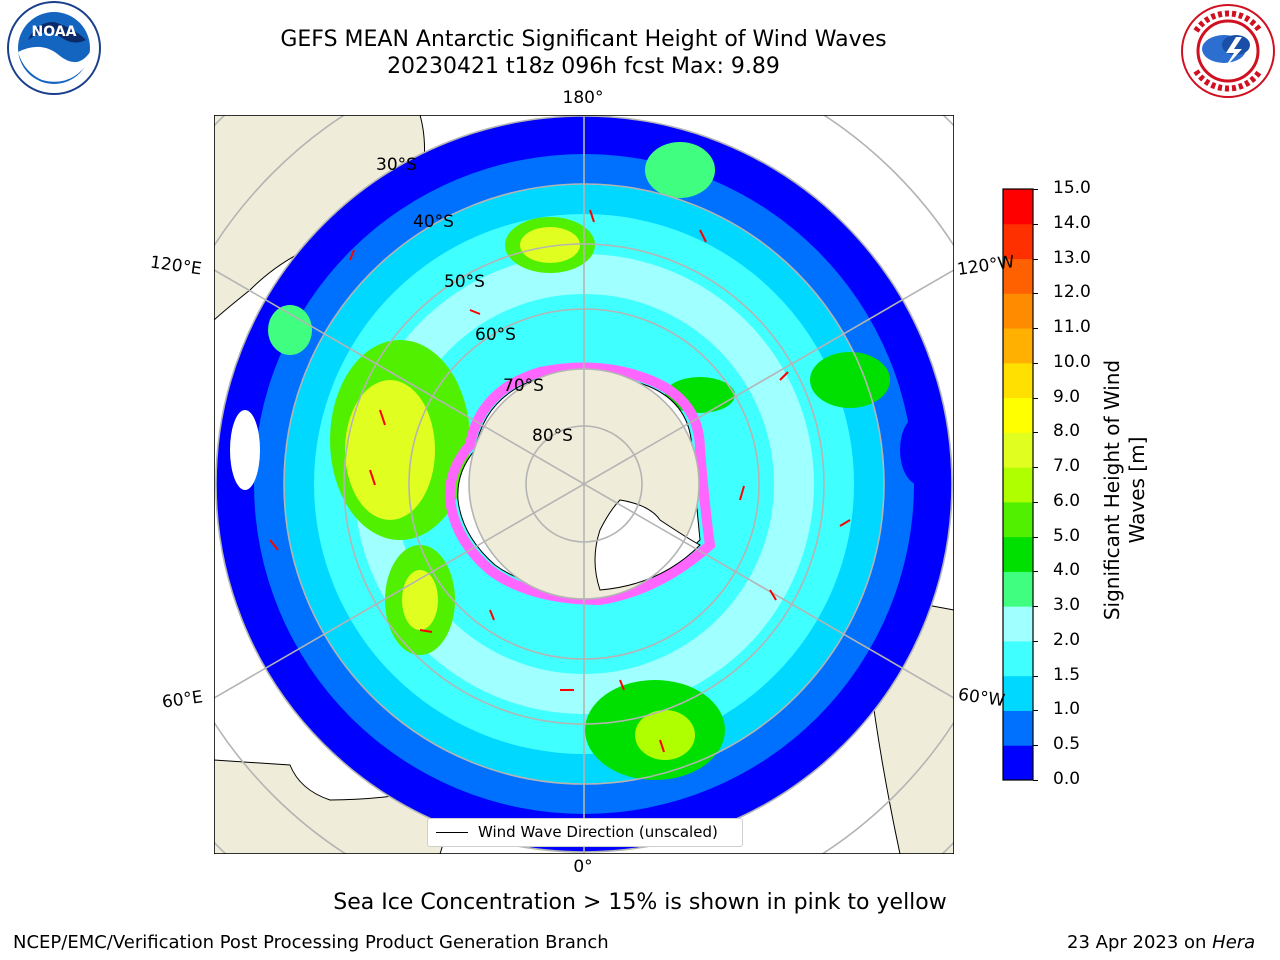  What do you see at coordinates (1067, 570) in the screenshot?
I see `colorbar-tick-label: 4.0` at bounding box center [1067, 570].